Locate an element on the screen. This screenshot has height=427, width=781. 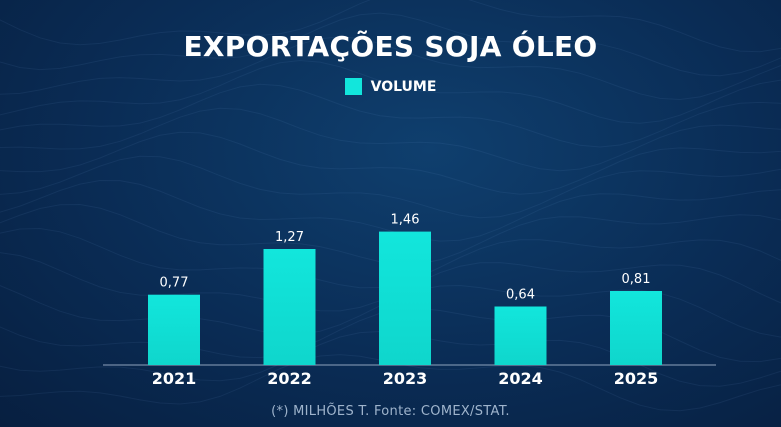
footnote: (*) MILHÕES T. Fonte: COMEX/STAT. is located at coordinates (390, 411).